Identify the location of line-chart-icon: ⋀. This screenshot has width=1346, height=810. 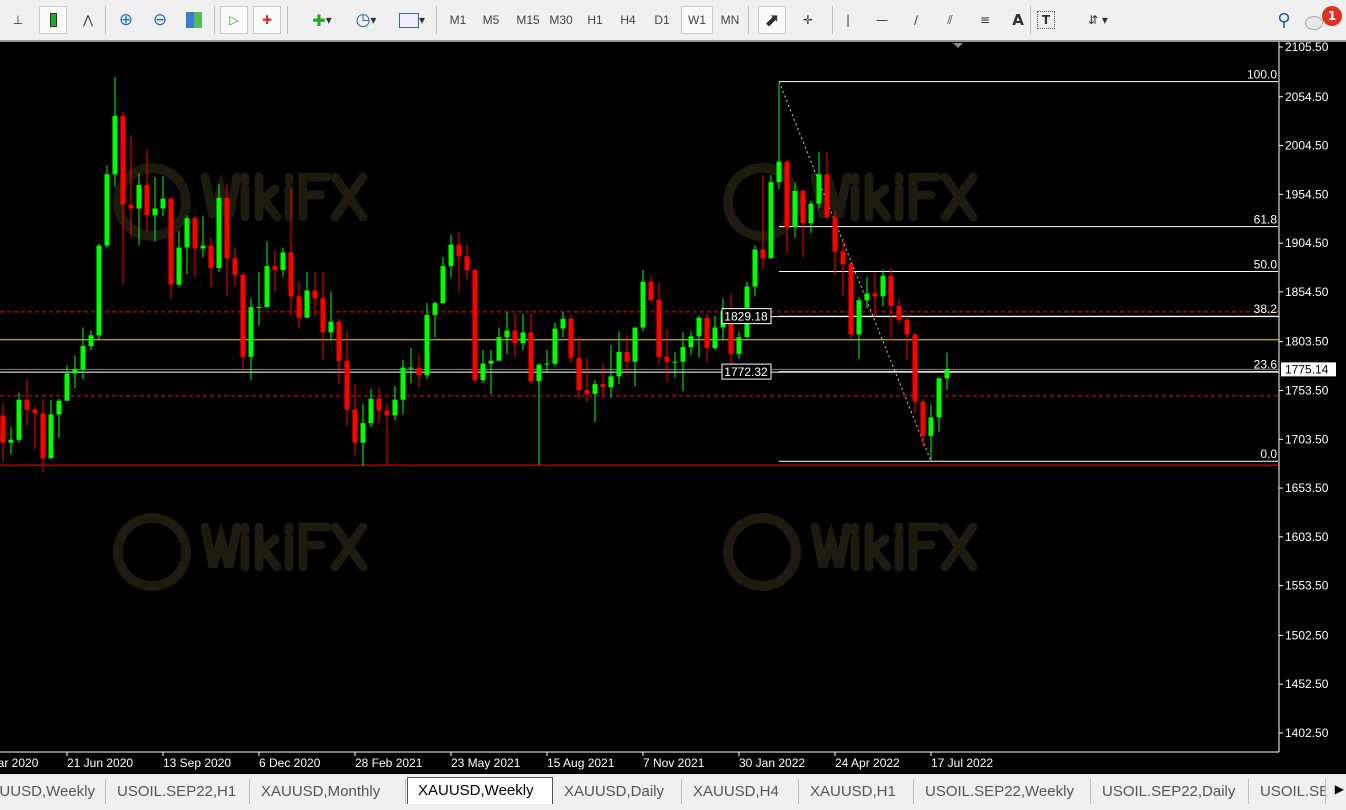
(88, 20).